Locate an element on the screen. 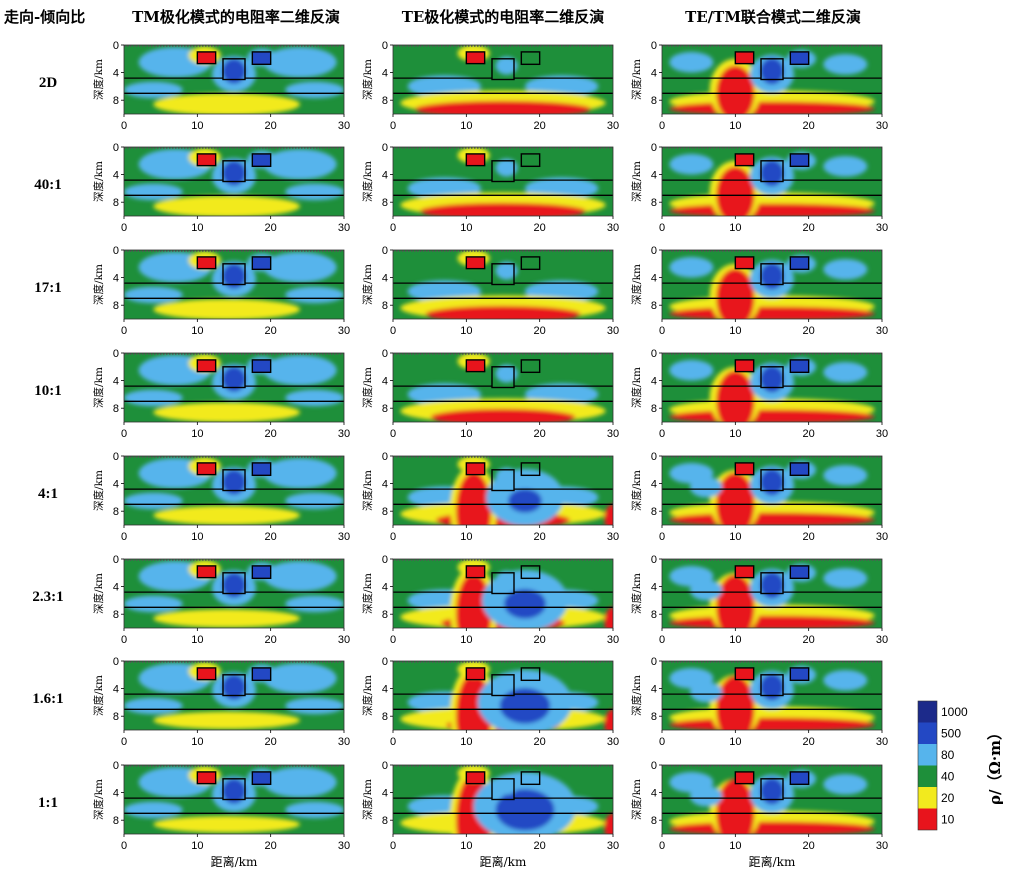 The width and height of the screenshot is (1028, 874). row-label: 4:1 is located at coordinates (48, 494).